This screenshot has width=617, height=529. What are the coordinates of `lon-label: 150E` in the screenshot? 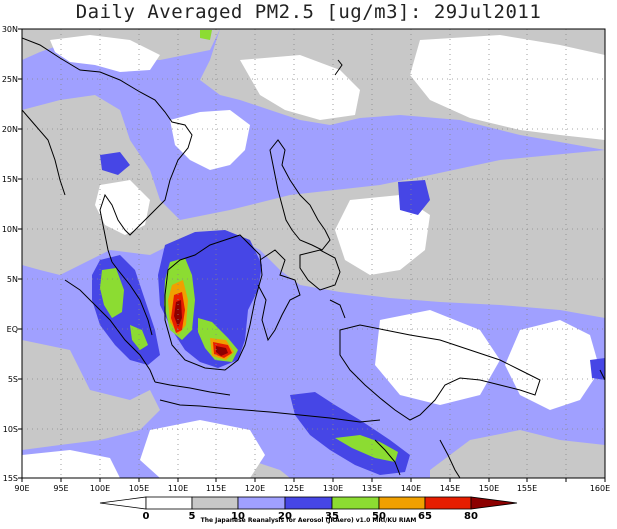 It's located at (489, 488).